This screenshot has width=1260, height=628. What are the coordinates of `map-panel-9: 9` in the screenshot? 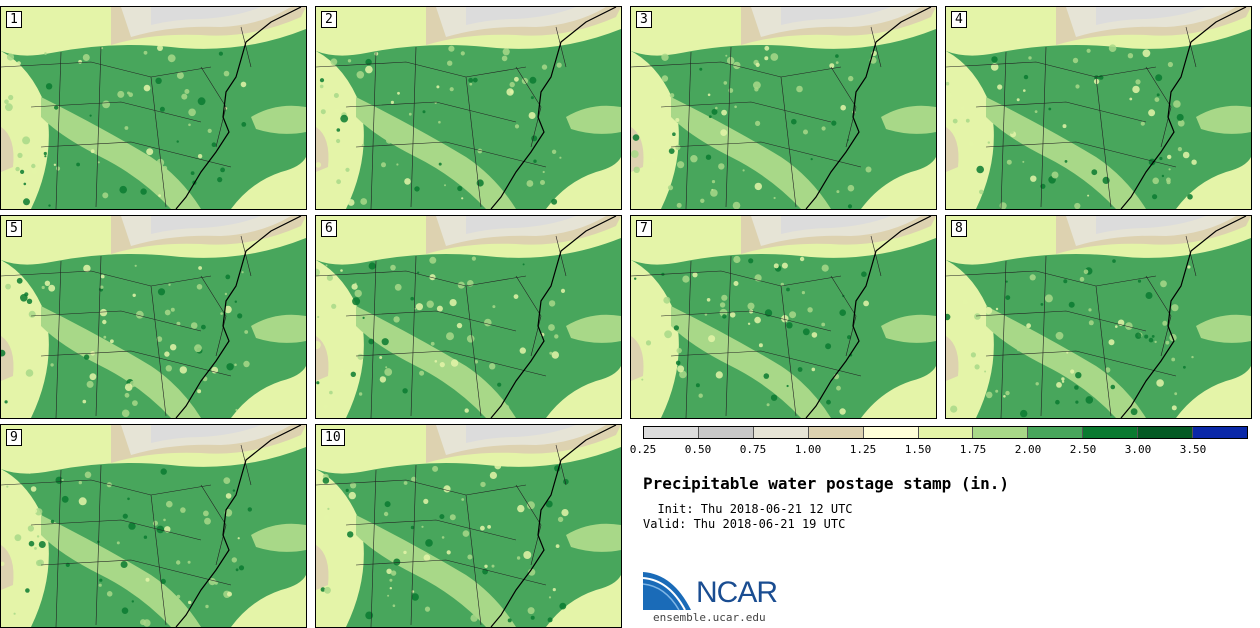 It's located at (153, 526).